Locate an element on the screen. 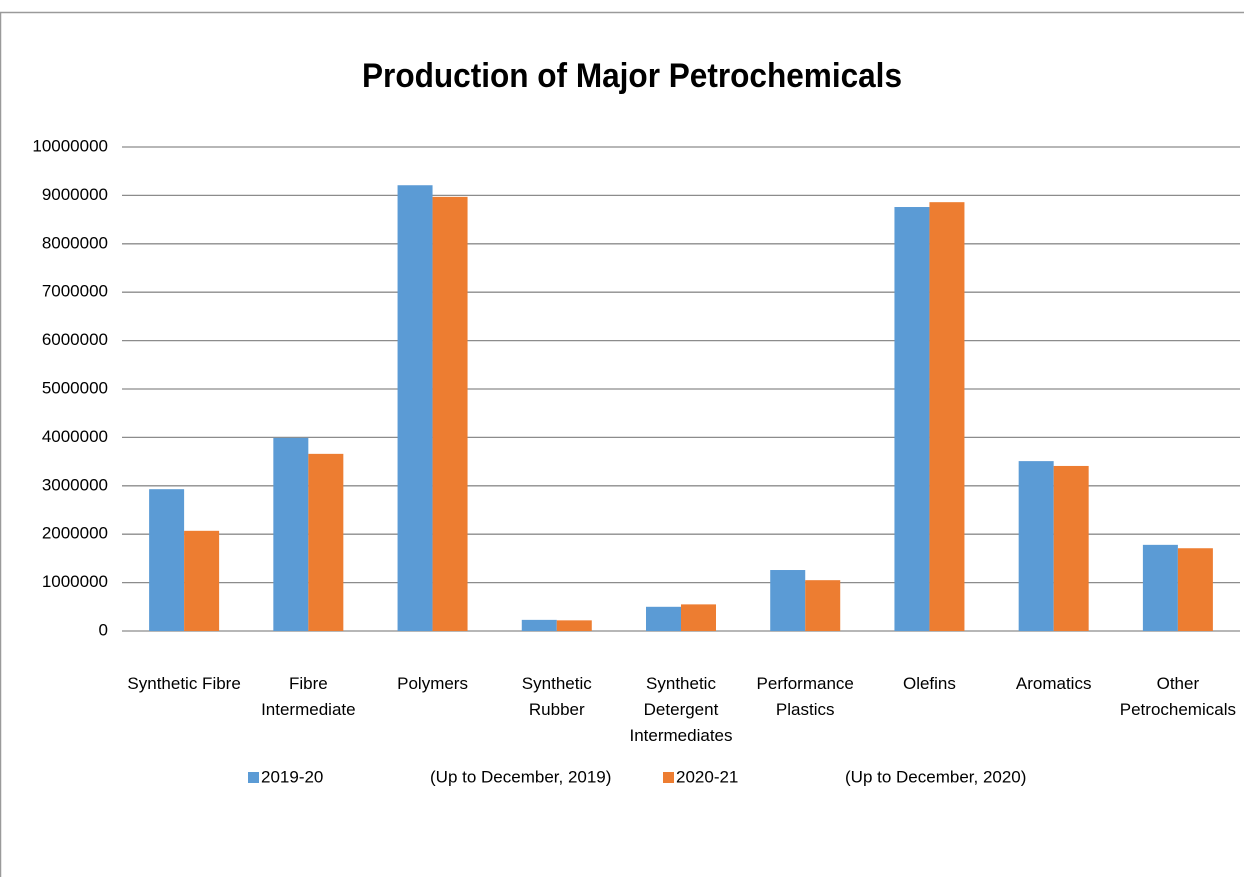 The width and height of the screenshot is (1244, 877). x-tick-label: Olefins is located at coordinates (929, 683).